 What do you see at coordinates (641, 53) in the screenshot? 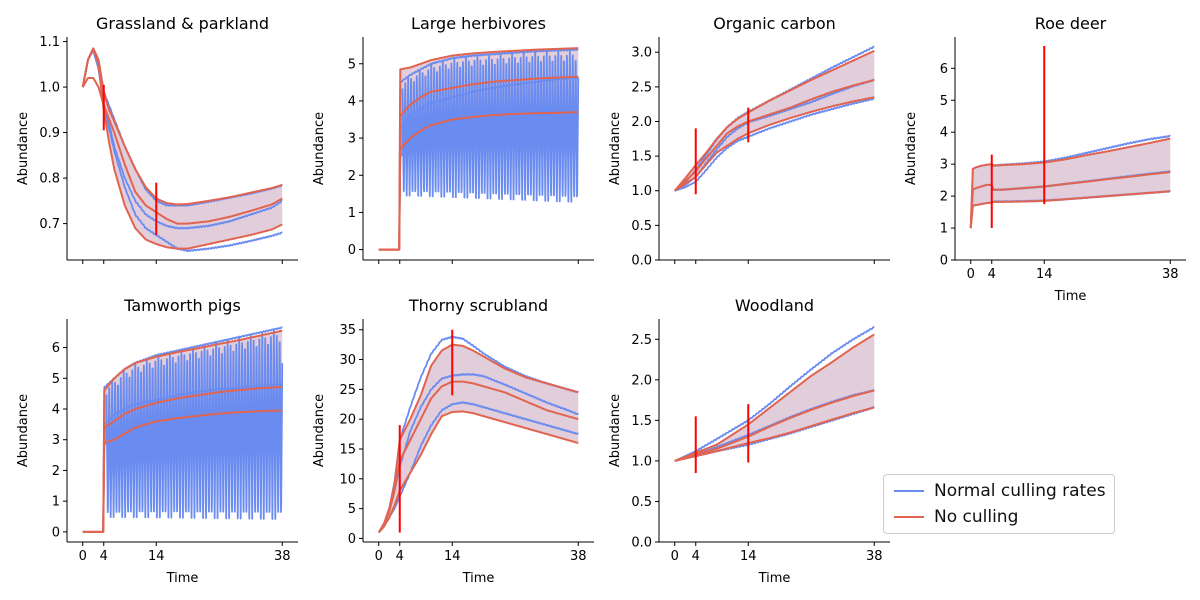
I see `y-tick-label: 3.0` at bounding box center [641, 53].